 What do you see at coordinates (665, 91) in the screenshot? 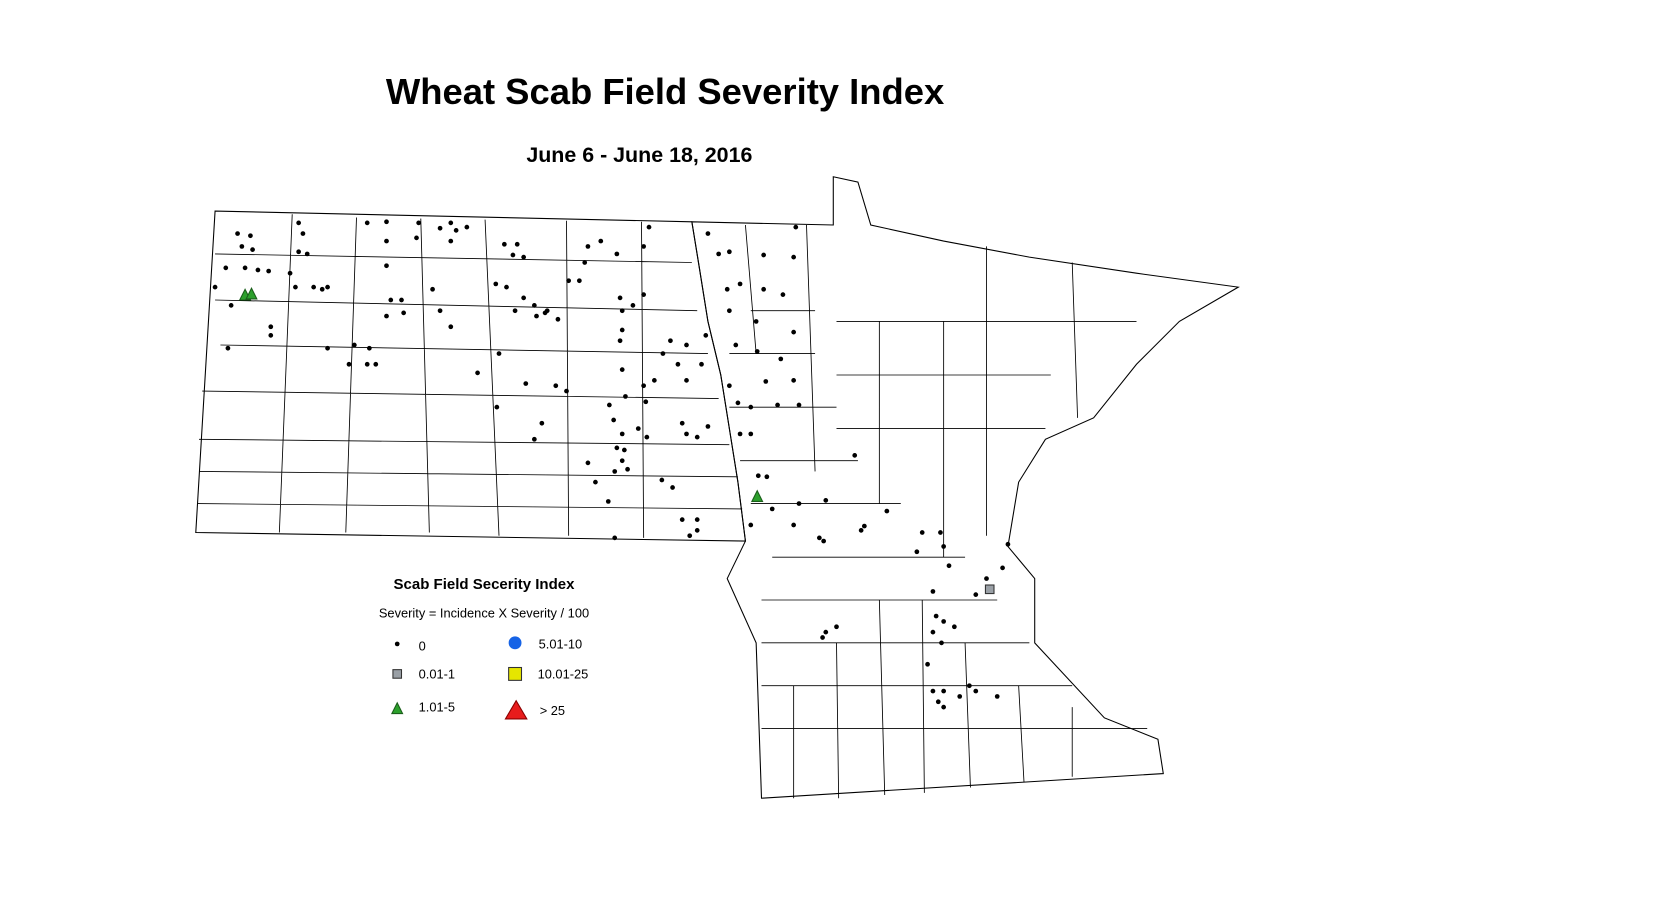
I see `map-title: Wheat Scab Field Severity Index` at bounding box center [665, 91].